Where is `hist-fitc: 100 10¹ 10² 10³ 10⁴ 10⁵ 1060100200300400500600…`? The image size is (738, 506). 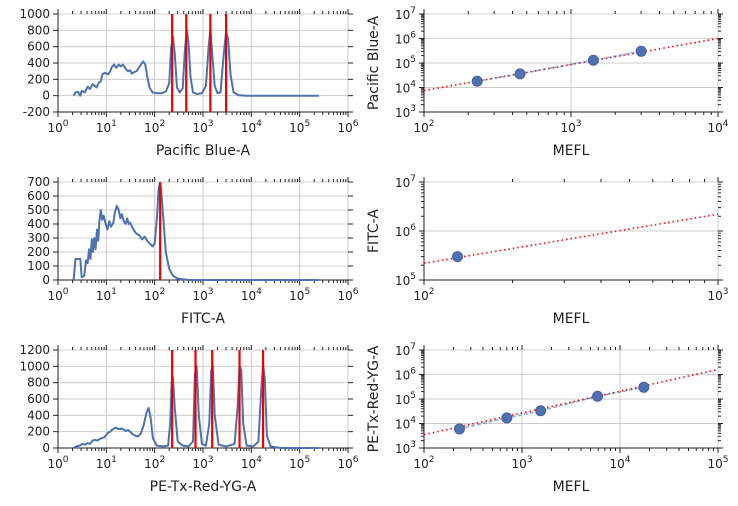
hist-fitc: 100 10¹ 10² 10³ 10⁴ 10⁵ 1060100200300400500600… is located at coordinates (193, 251).